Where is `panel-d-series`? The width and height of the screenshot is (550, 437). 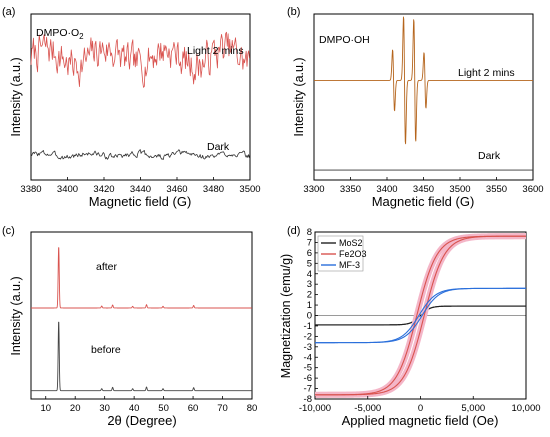
panel-d-series is located at coordinates (420, 315).